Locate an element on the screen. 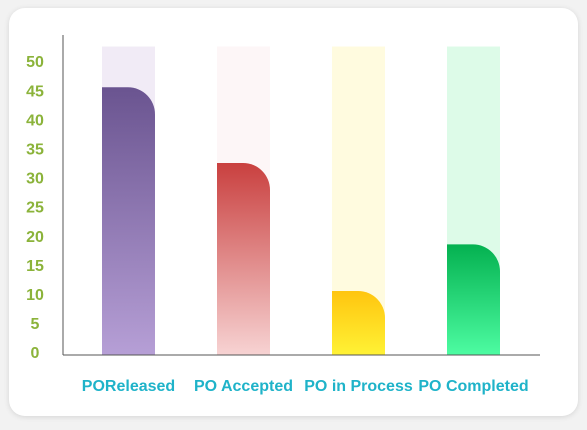 The image size is (587, 430). y-tick-label-25: 25 is located at coordinates (35, 208).